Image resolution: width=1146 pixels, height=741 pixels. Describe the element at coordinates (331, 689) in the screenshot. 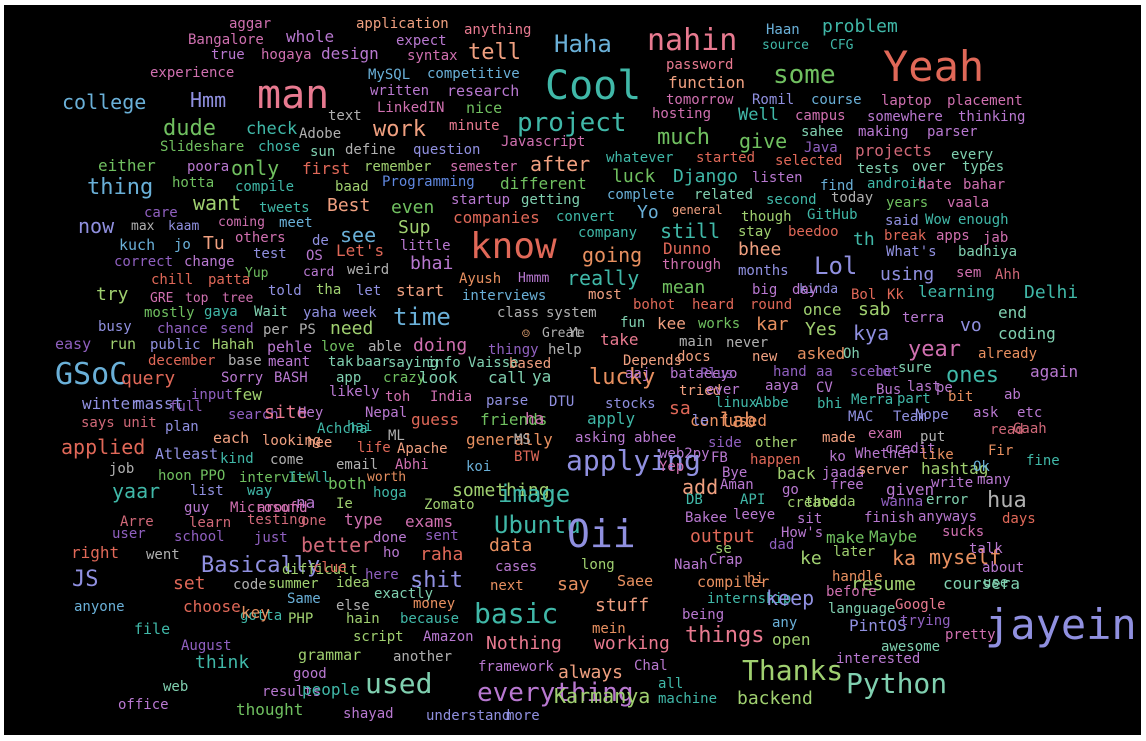

I see `word-488: people` at that location.